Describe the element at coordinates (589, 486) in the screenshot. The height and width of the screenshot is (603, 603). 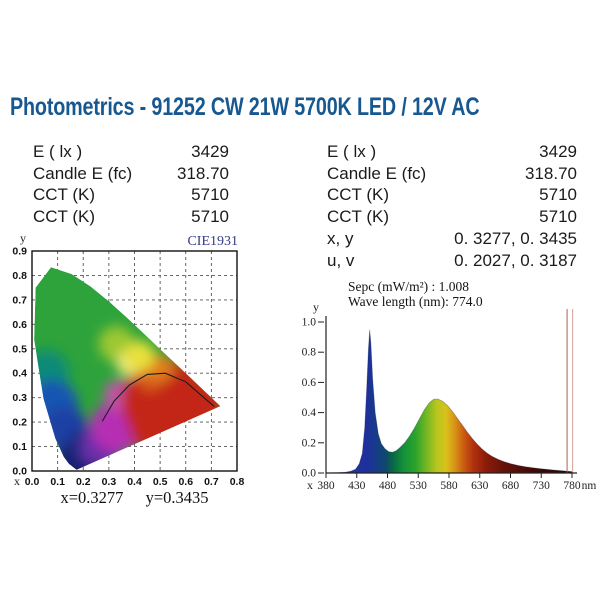
I see `tick-label: nm` at that location.